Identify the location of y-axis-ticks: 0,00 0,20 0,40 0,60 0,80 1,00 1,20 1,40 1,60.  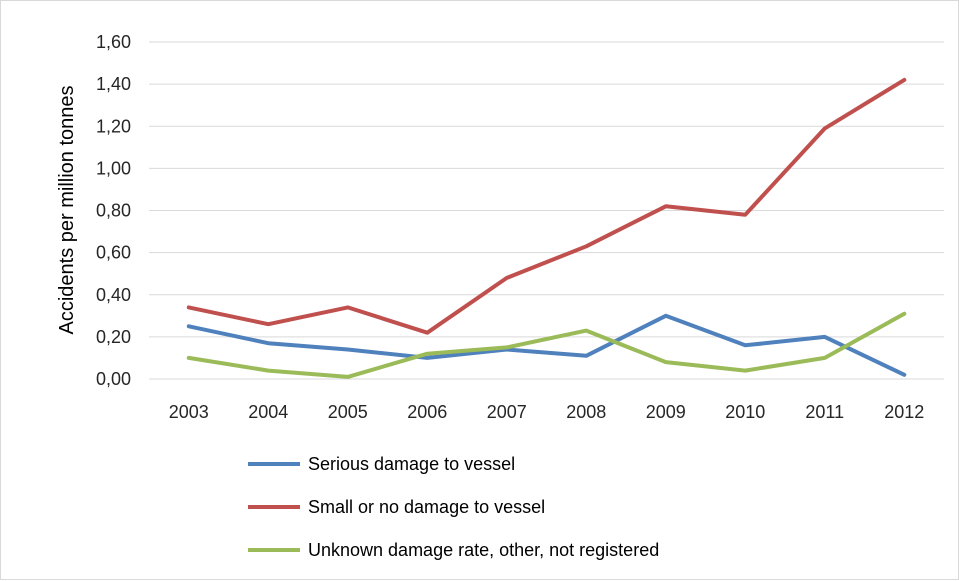
(113, 210).